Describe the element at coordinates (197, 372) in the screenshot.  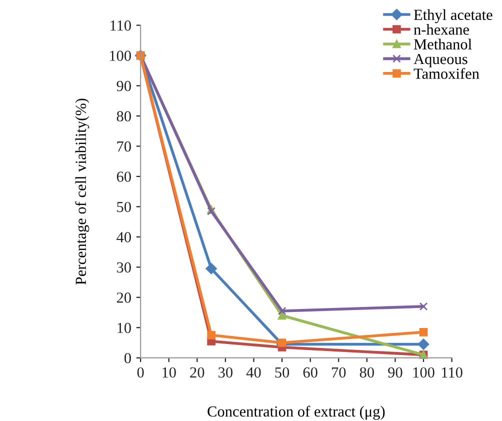
I see `x-tick-label: 20` at that location.